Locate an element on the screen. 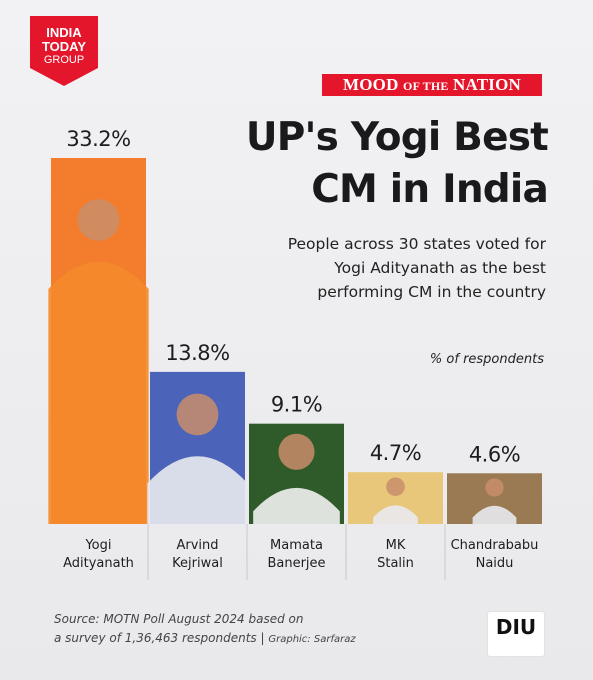 Image resolution: width=593 pixels, height=680 pixels. value-label: 4.6% is located at coordinates (494, 454).